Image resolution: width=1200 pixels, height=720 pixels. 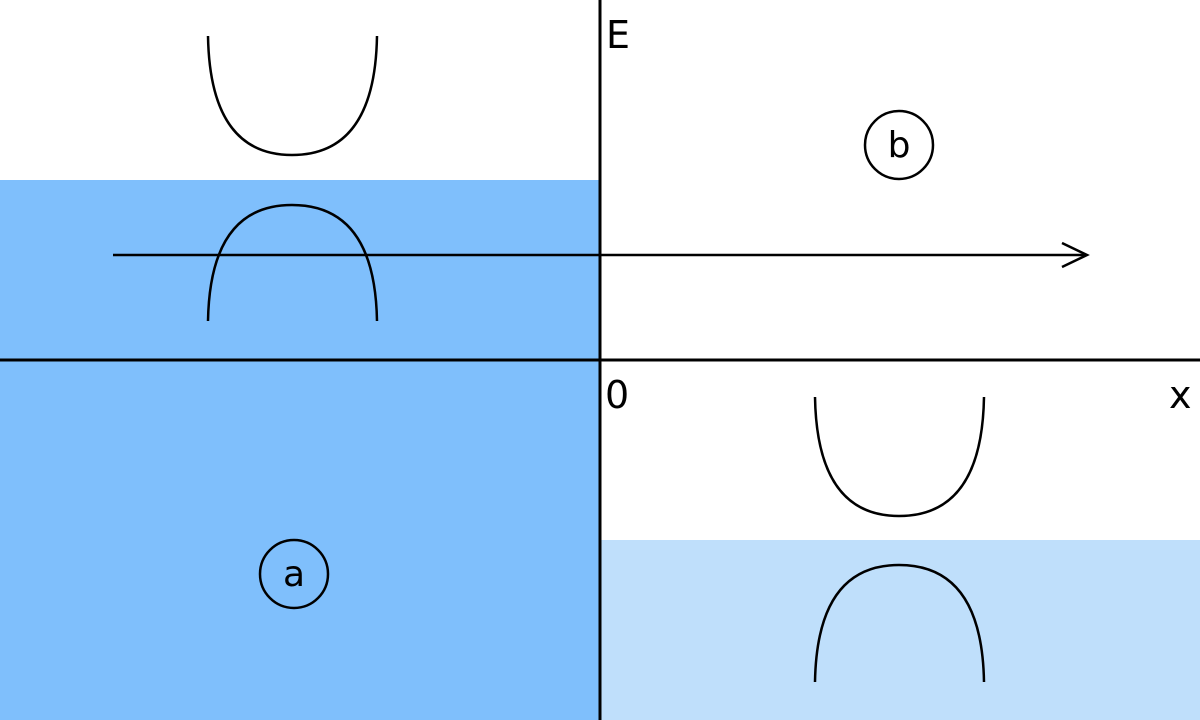 I want to click on y-axis-label: E, so click(x=618, y=35).